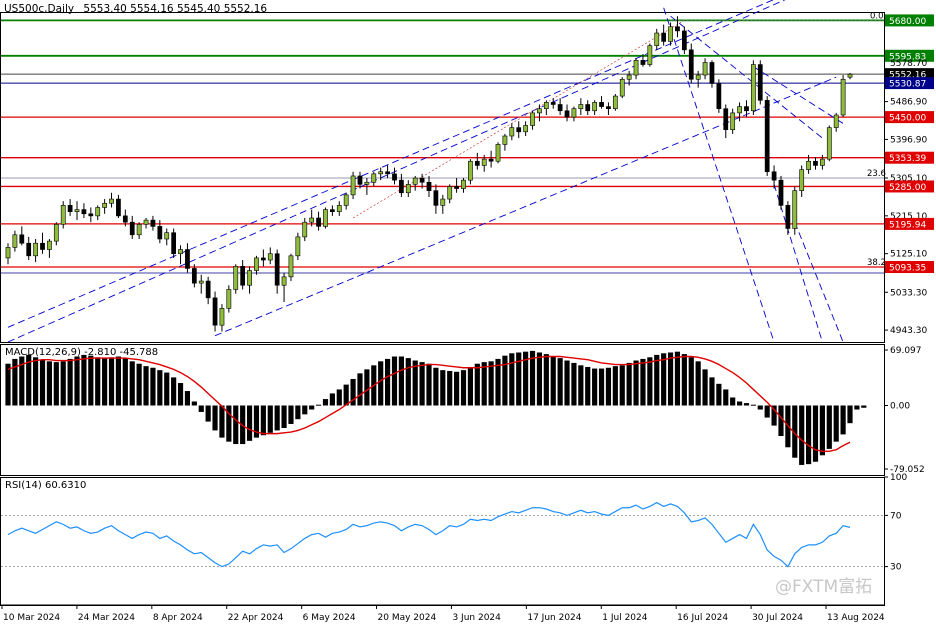 Image resolution: width=936 pixels, height=628 pixels. Describe the element at coordinates (329, 618) in the screenshot. I see `x-tick-label: 6 May 2024` at that location.